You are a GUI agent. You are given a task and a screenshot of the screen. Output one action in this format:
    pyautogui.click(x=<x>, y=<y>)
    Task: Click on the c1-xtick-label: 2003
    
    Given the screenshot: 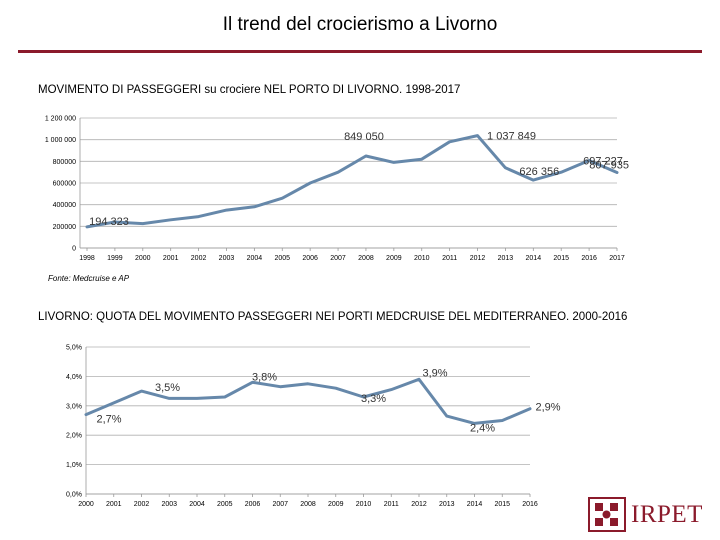 What is the action you would take?
    pyautogui.click(x=227, y=258)
    